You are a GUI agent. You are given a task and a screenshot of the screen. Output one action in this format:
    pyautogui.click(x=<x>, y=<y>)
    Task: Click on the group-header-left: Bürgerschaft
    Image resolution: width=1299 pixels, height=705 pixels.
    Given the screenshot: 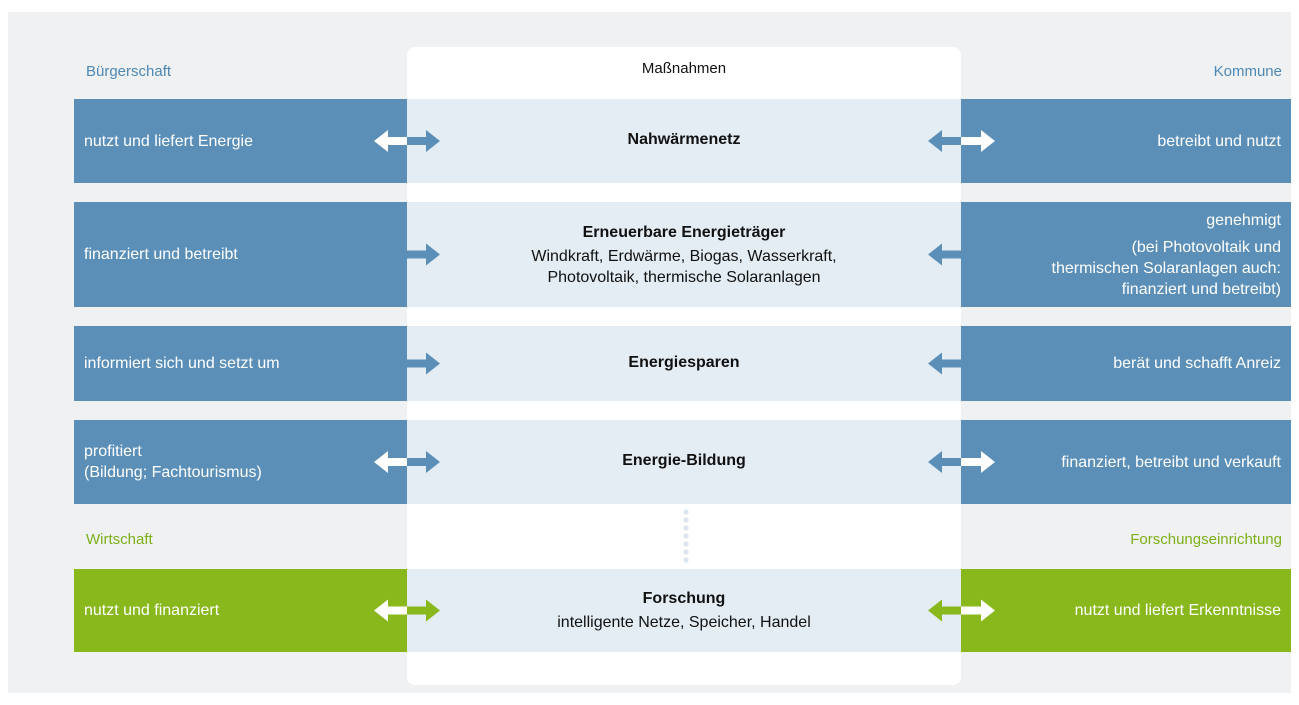 What is the action you would take?
    pyautogui.click(x=129, y=71)
    